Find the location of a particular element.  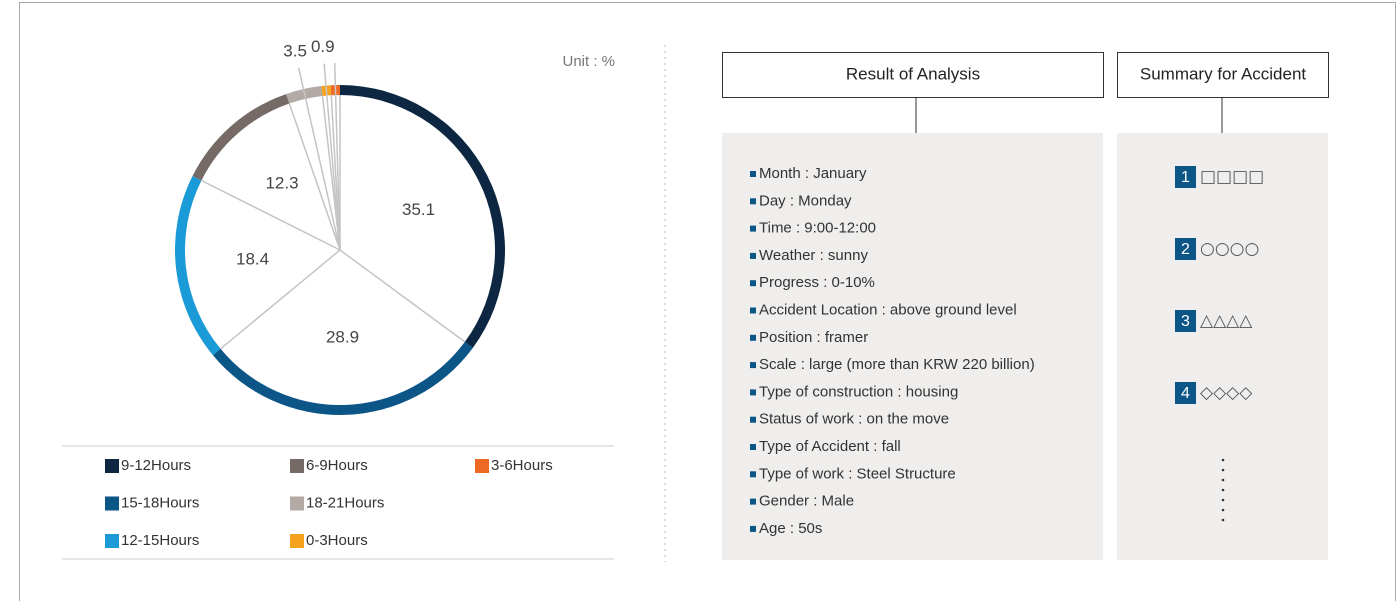

list-item: Month : January is located at coordinates (813, 173).